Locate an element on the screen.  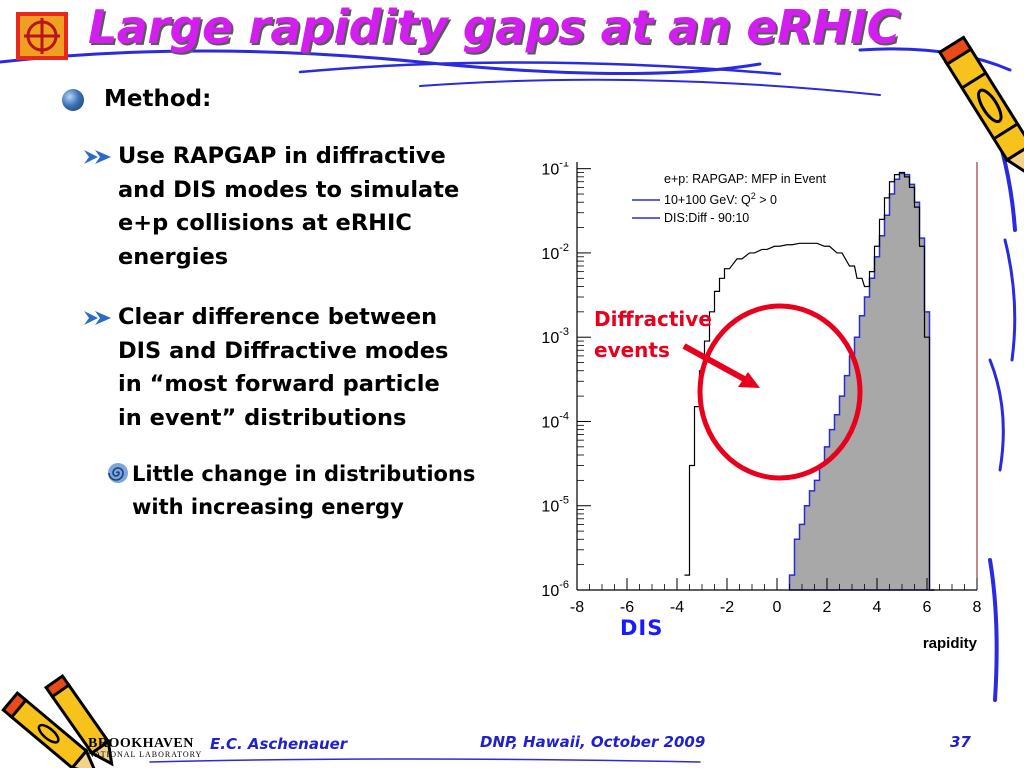
slide-title: Large rapidity gaps at an eRHIC is located at coordinates (494, 27).